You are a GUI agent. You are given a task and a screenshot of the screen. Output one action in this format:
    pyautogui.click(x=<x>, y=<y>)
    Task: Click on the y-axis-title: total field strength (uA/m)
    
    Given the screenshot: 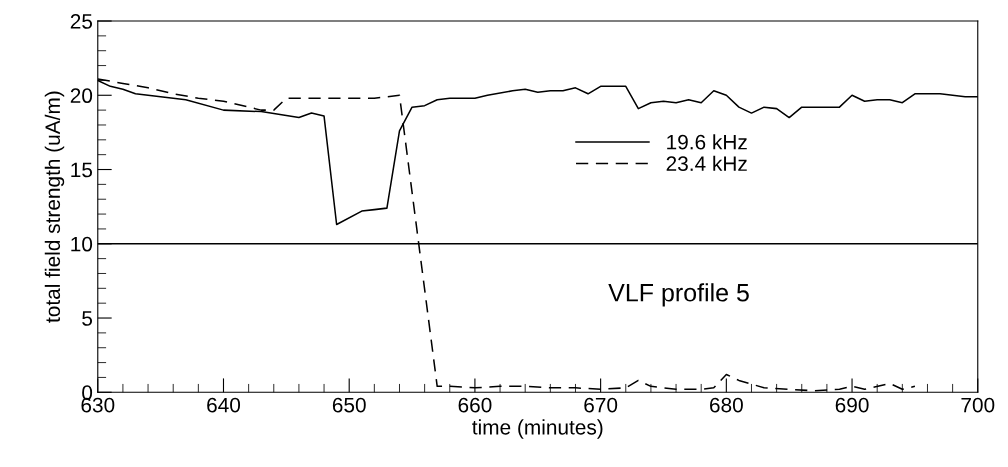 What is the action you would take?
    pyautogui.click(x=54, y=207)
    